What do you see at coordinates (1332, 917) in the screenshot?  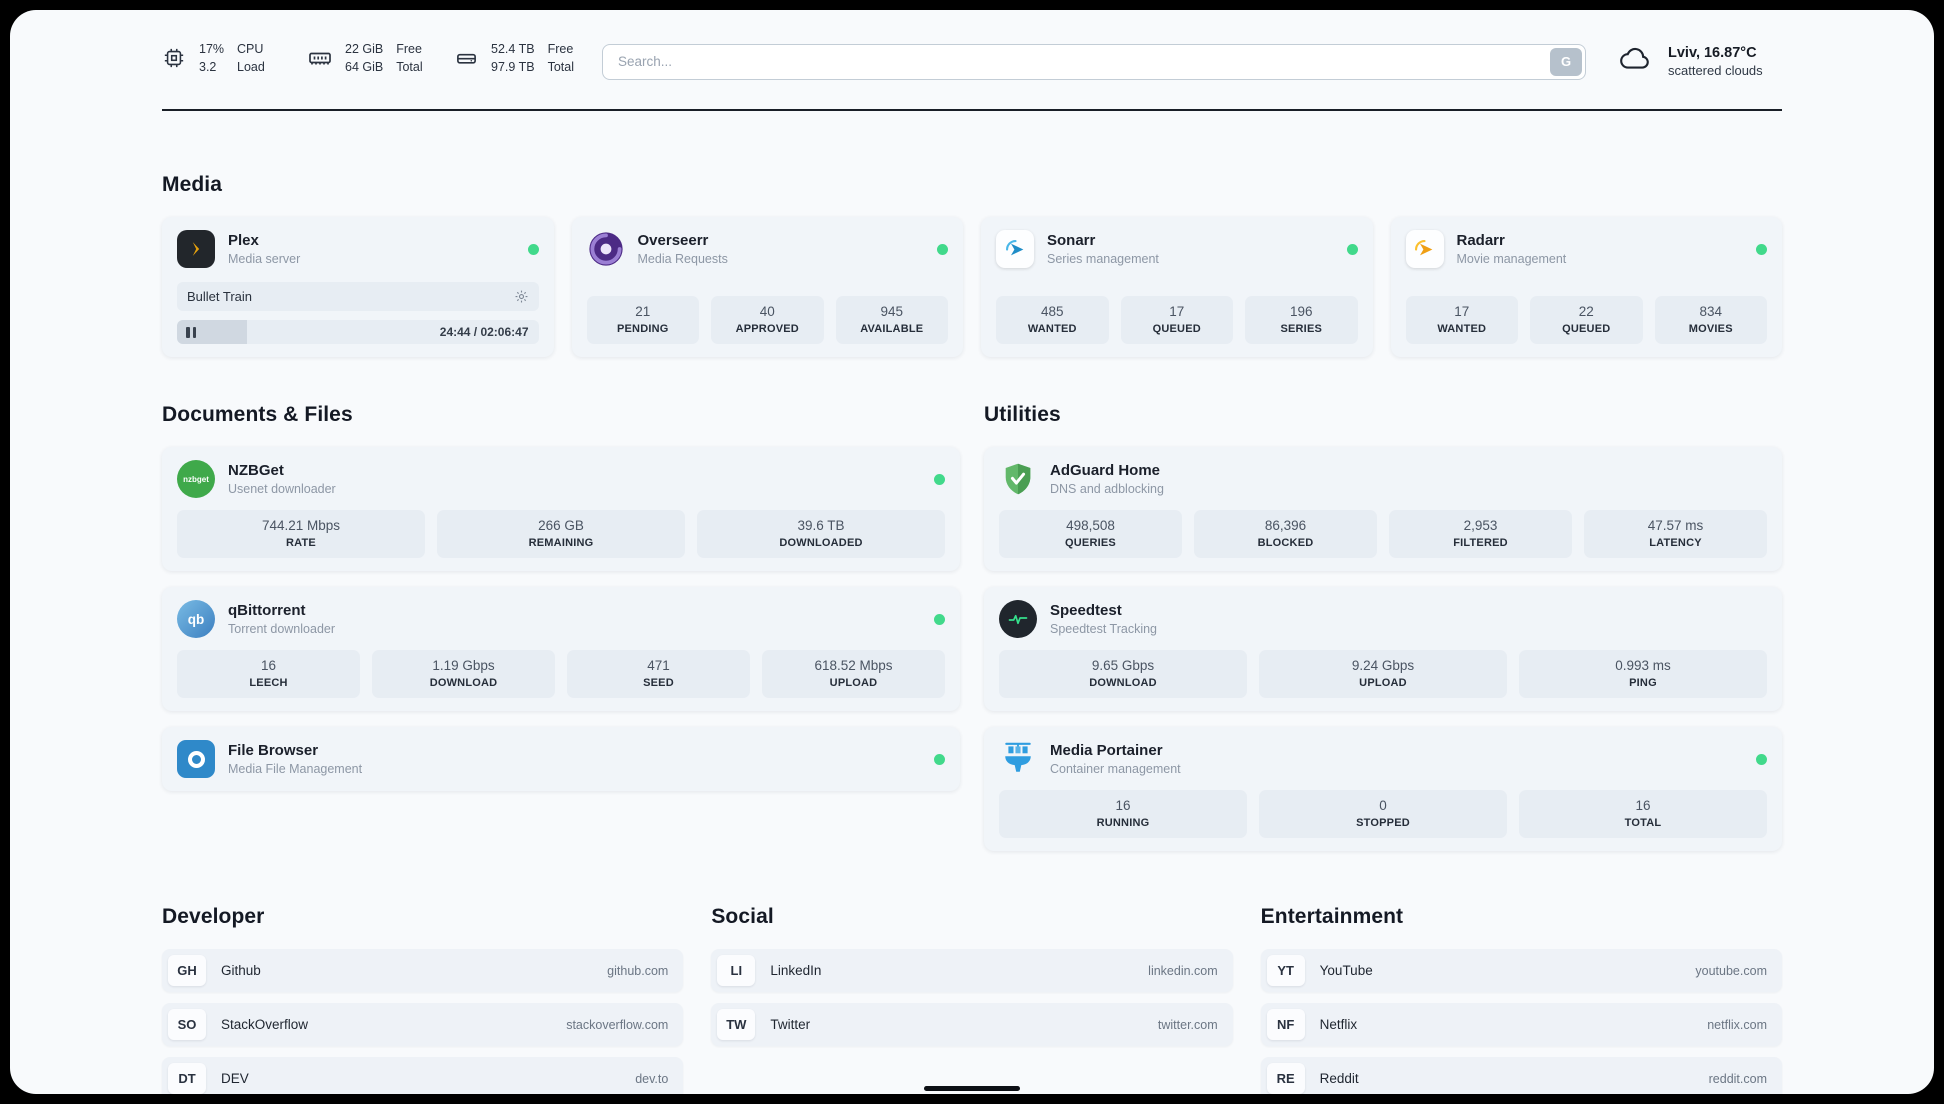 I see `section-title-entertainment: Entertainment` at bounding box center [1332, 917].